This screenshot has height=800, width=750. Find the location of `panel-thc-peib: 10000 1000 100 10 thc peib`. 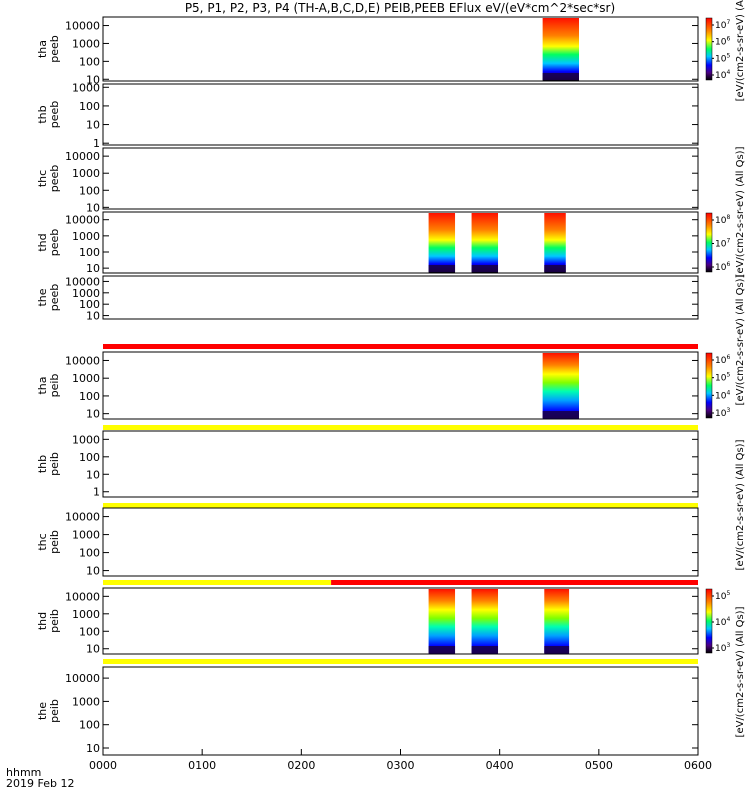

panel-thc-peib: 10000 1000 100 10 thc peib is located at coordinates (367, 546).